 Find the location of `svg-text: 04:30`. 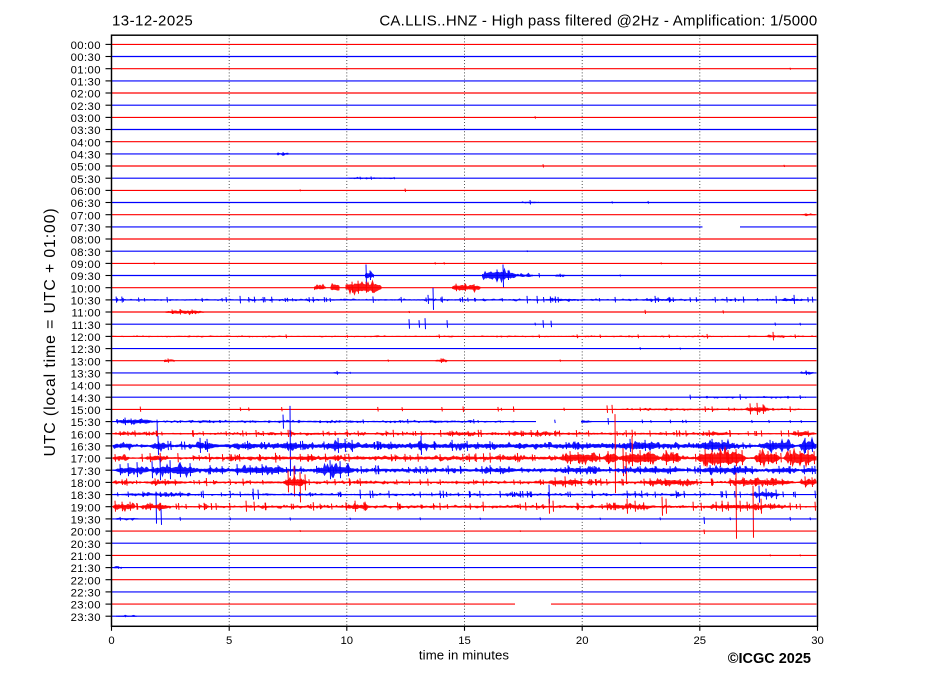

svg-text: 04:30 is located at coordinates (86, 156).